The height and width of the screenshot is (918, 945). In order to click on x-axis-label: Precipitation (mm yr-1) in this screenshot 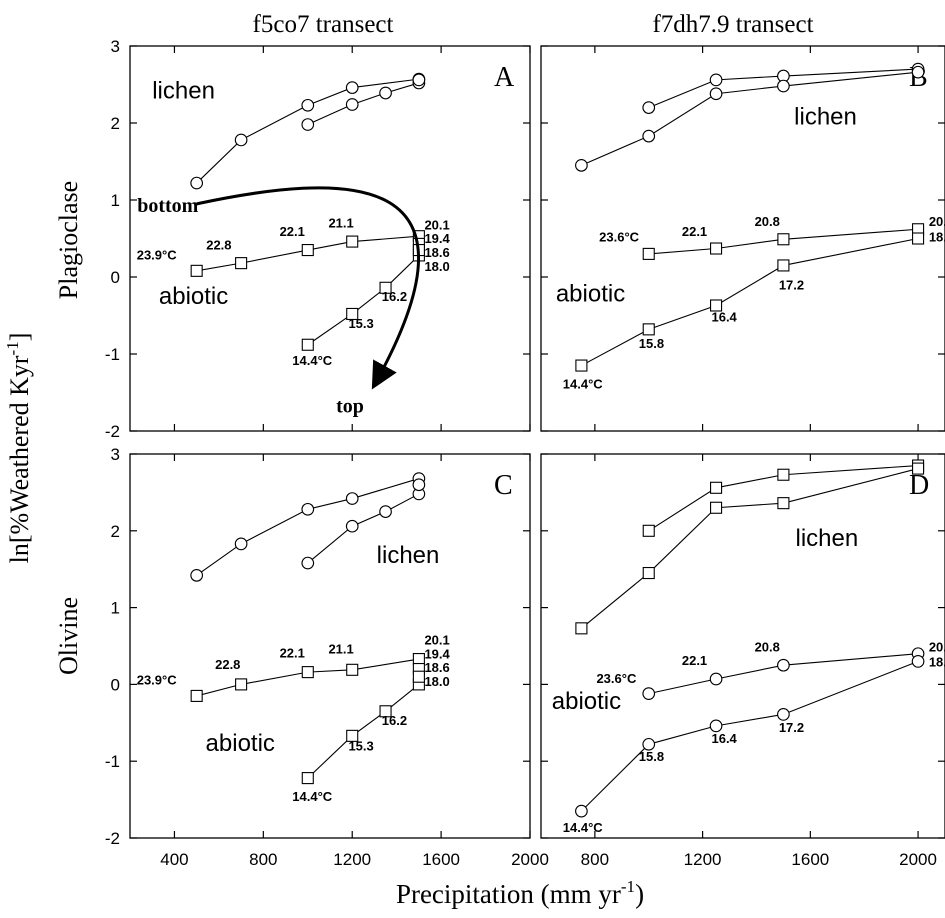, I will do `click(520, 893)`.